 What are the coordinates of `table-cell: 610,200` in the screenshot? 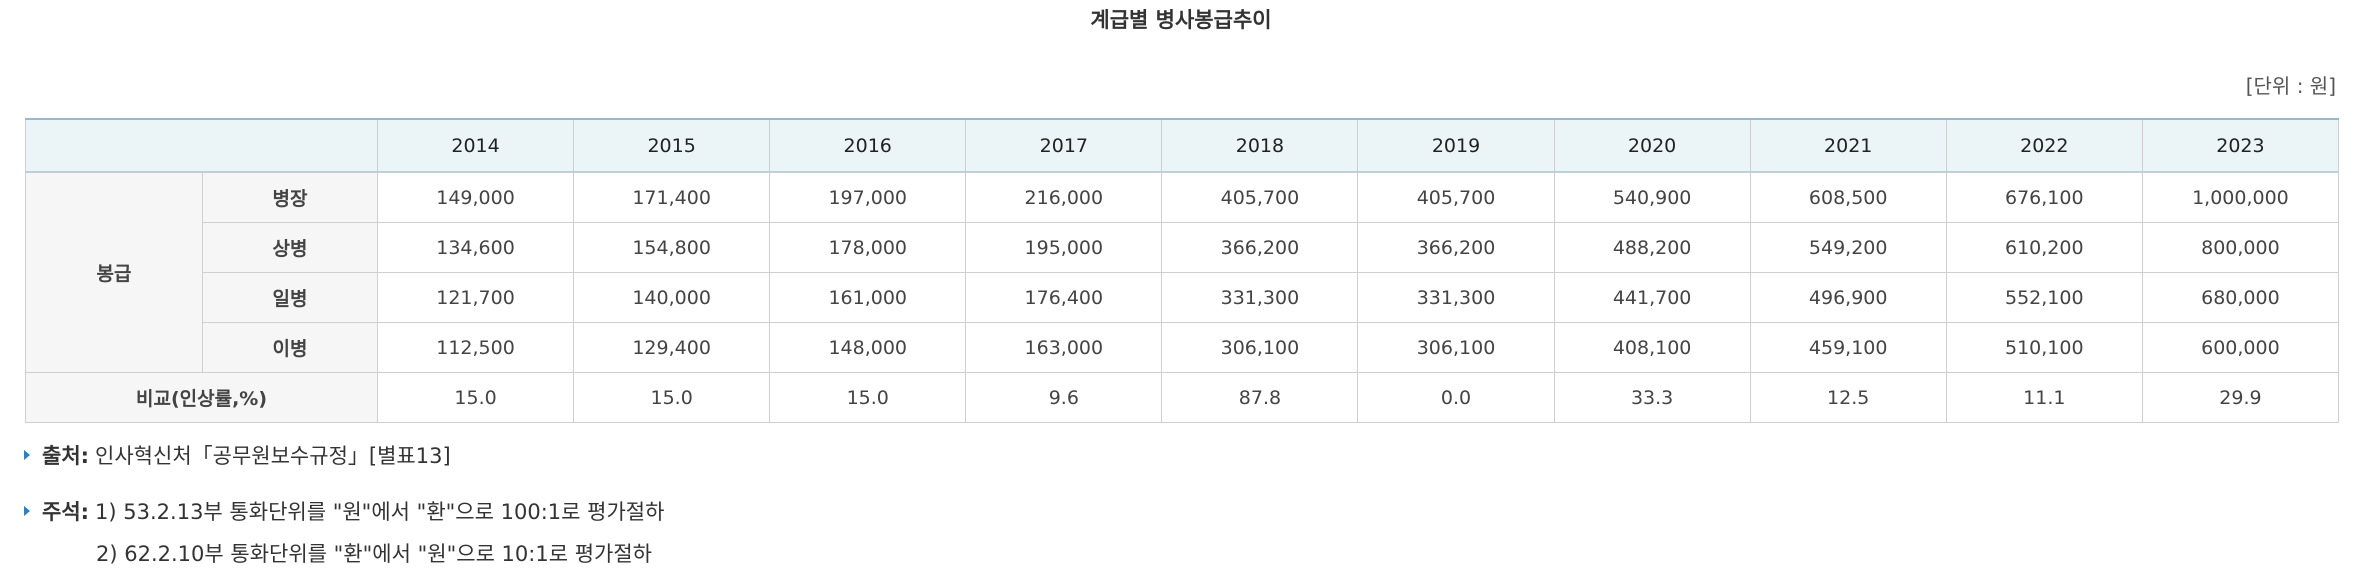 It's located at (2044, 247).